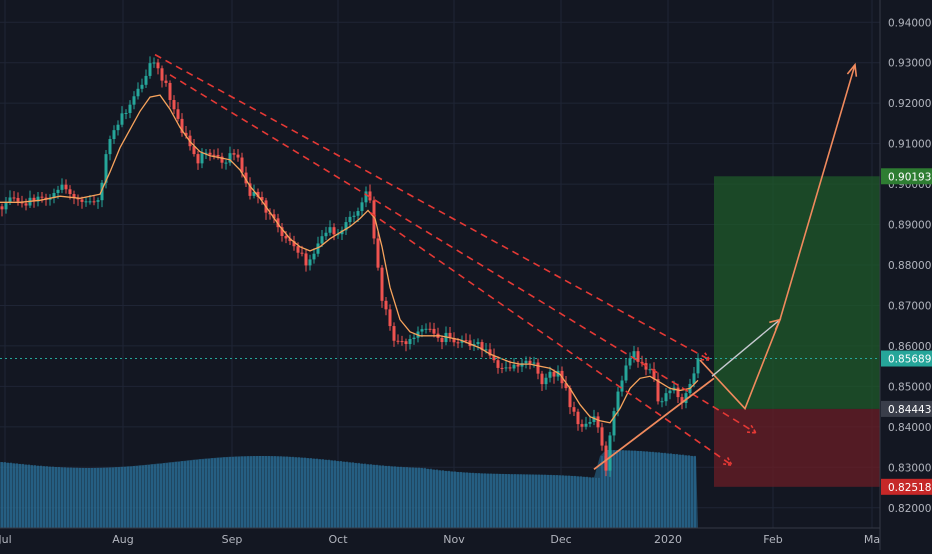 The width and height of the screenshot is (932, 554). What do you see at coordinates (906, 358) in the screenshot?
I see `price-tag-last` at bounding box center [906, 358].